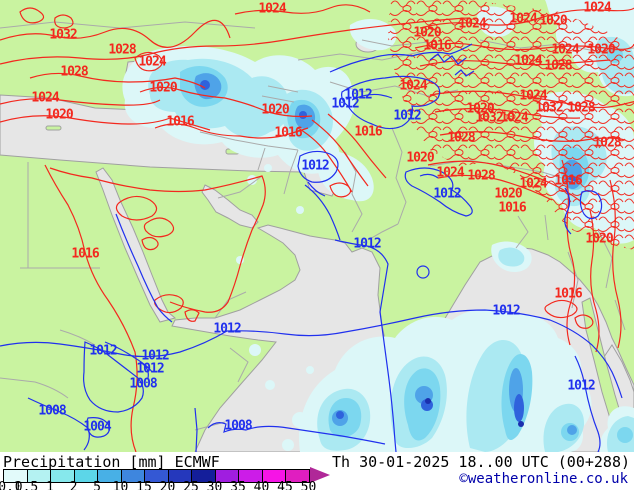 The image size is (634, 490). What do you see at coordinates (543, 479) in the screenshot?
I see `copyright-text: ©weatheronline.co.uk` at bounding box center [543, 479].